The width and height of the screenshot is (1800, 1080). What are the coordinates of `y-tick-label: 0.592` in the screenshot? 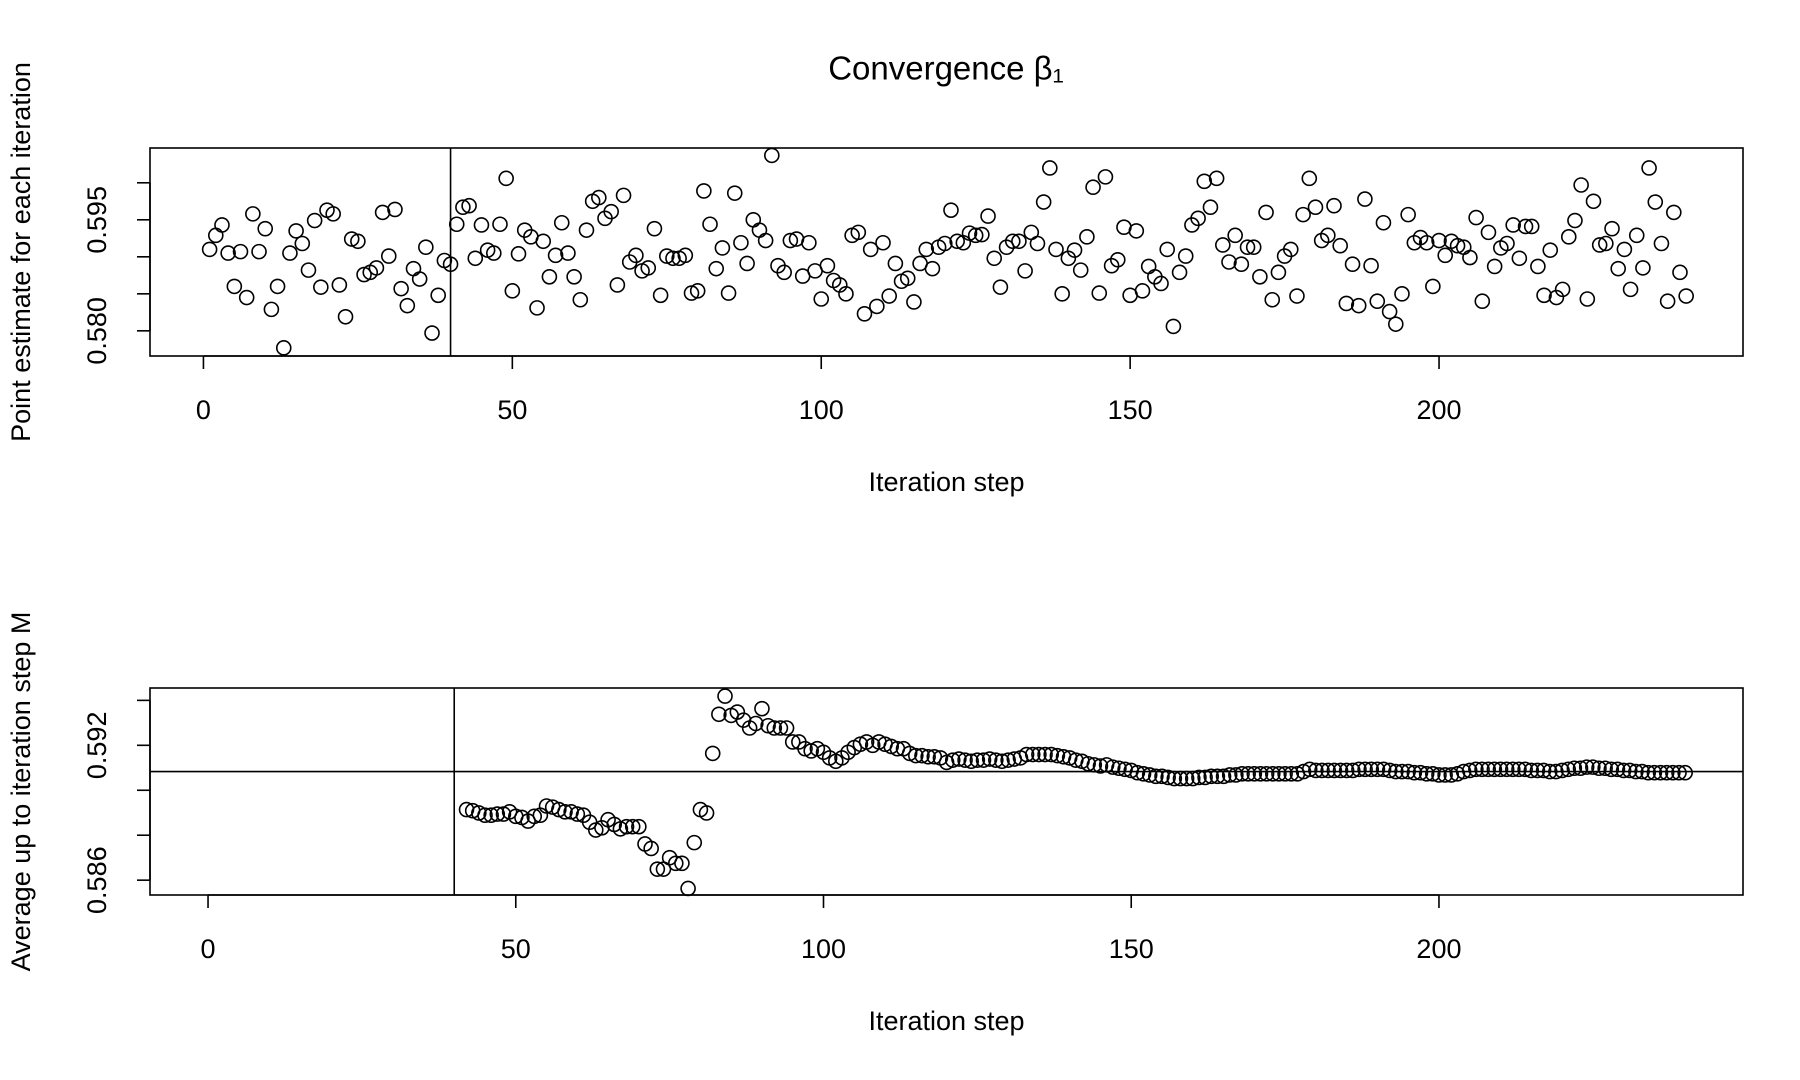 It's located at (97, 746).